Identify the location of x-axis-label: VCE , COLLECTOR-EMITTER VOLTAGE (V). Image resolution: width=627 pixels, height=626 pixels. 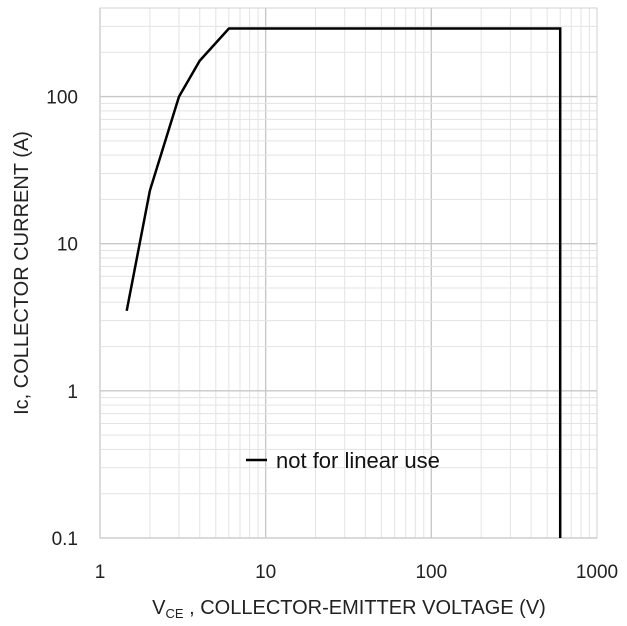
(349, 609).